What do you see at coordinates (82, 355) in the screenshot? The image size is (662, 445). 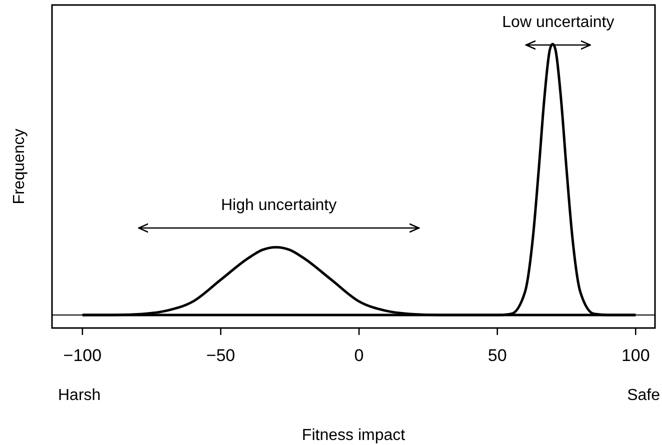 I see `x-tick-label: −100` at bounding box center [82, 355].